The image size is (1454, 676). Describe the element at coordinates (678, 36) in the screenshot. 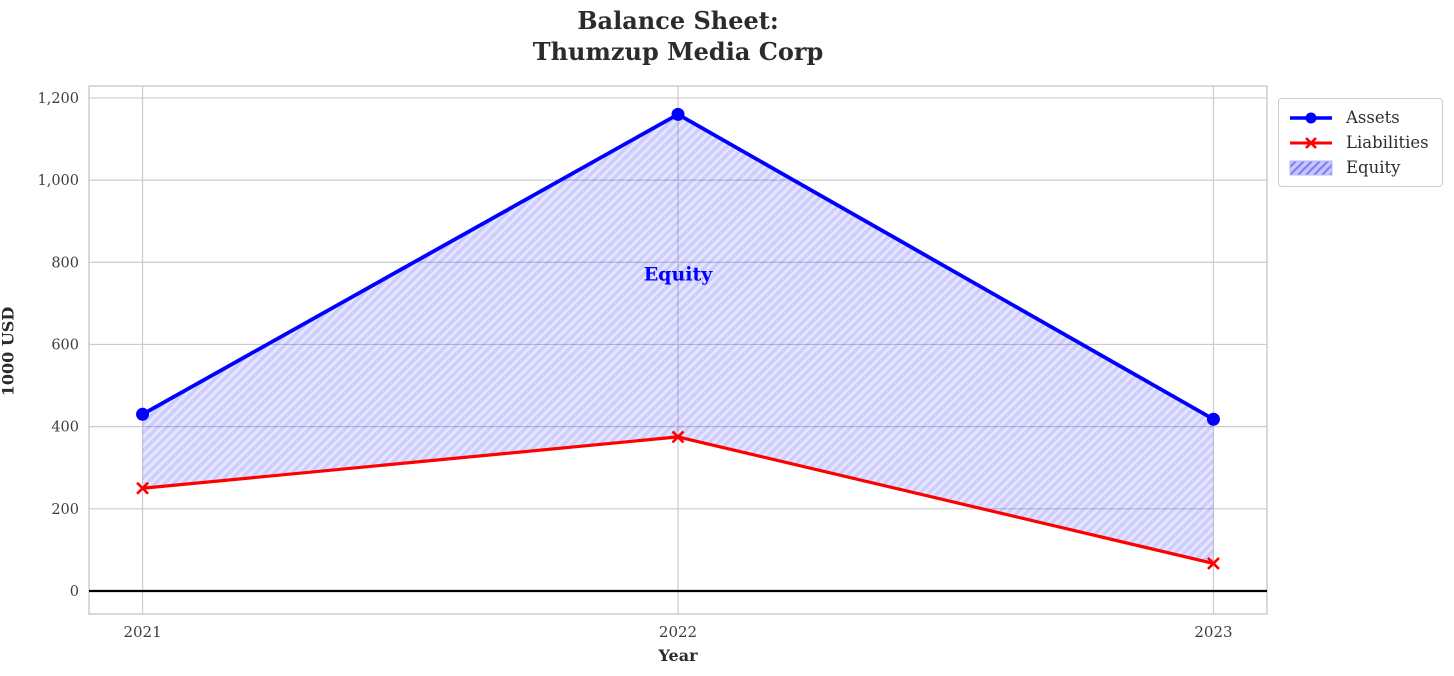

I see `chart-title: Balance Sheet: Thumzup Media Corp` at that location.